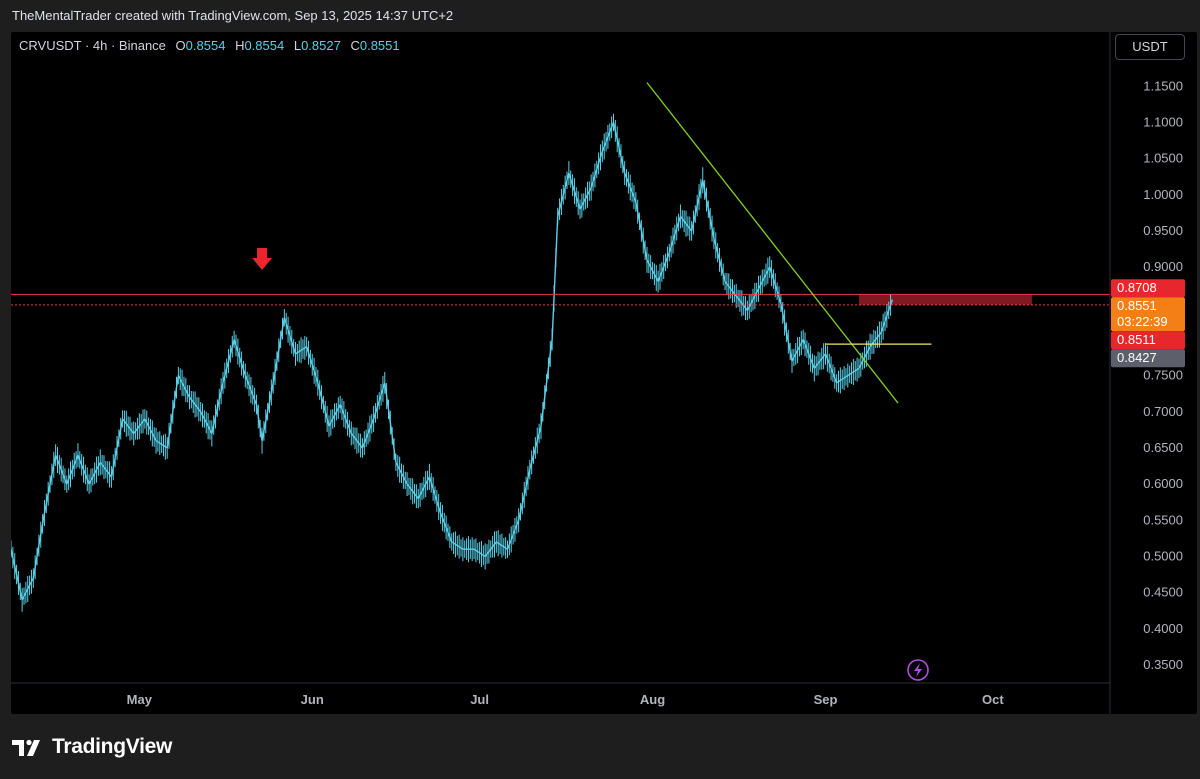 This screenshot has width=1200, height=779. Describe the element at coordinates (1163, 230) in the screenshot. I see `y-tick-label: 0.9500` at that location.